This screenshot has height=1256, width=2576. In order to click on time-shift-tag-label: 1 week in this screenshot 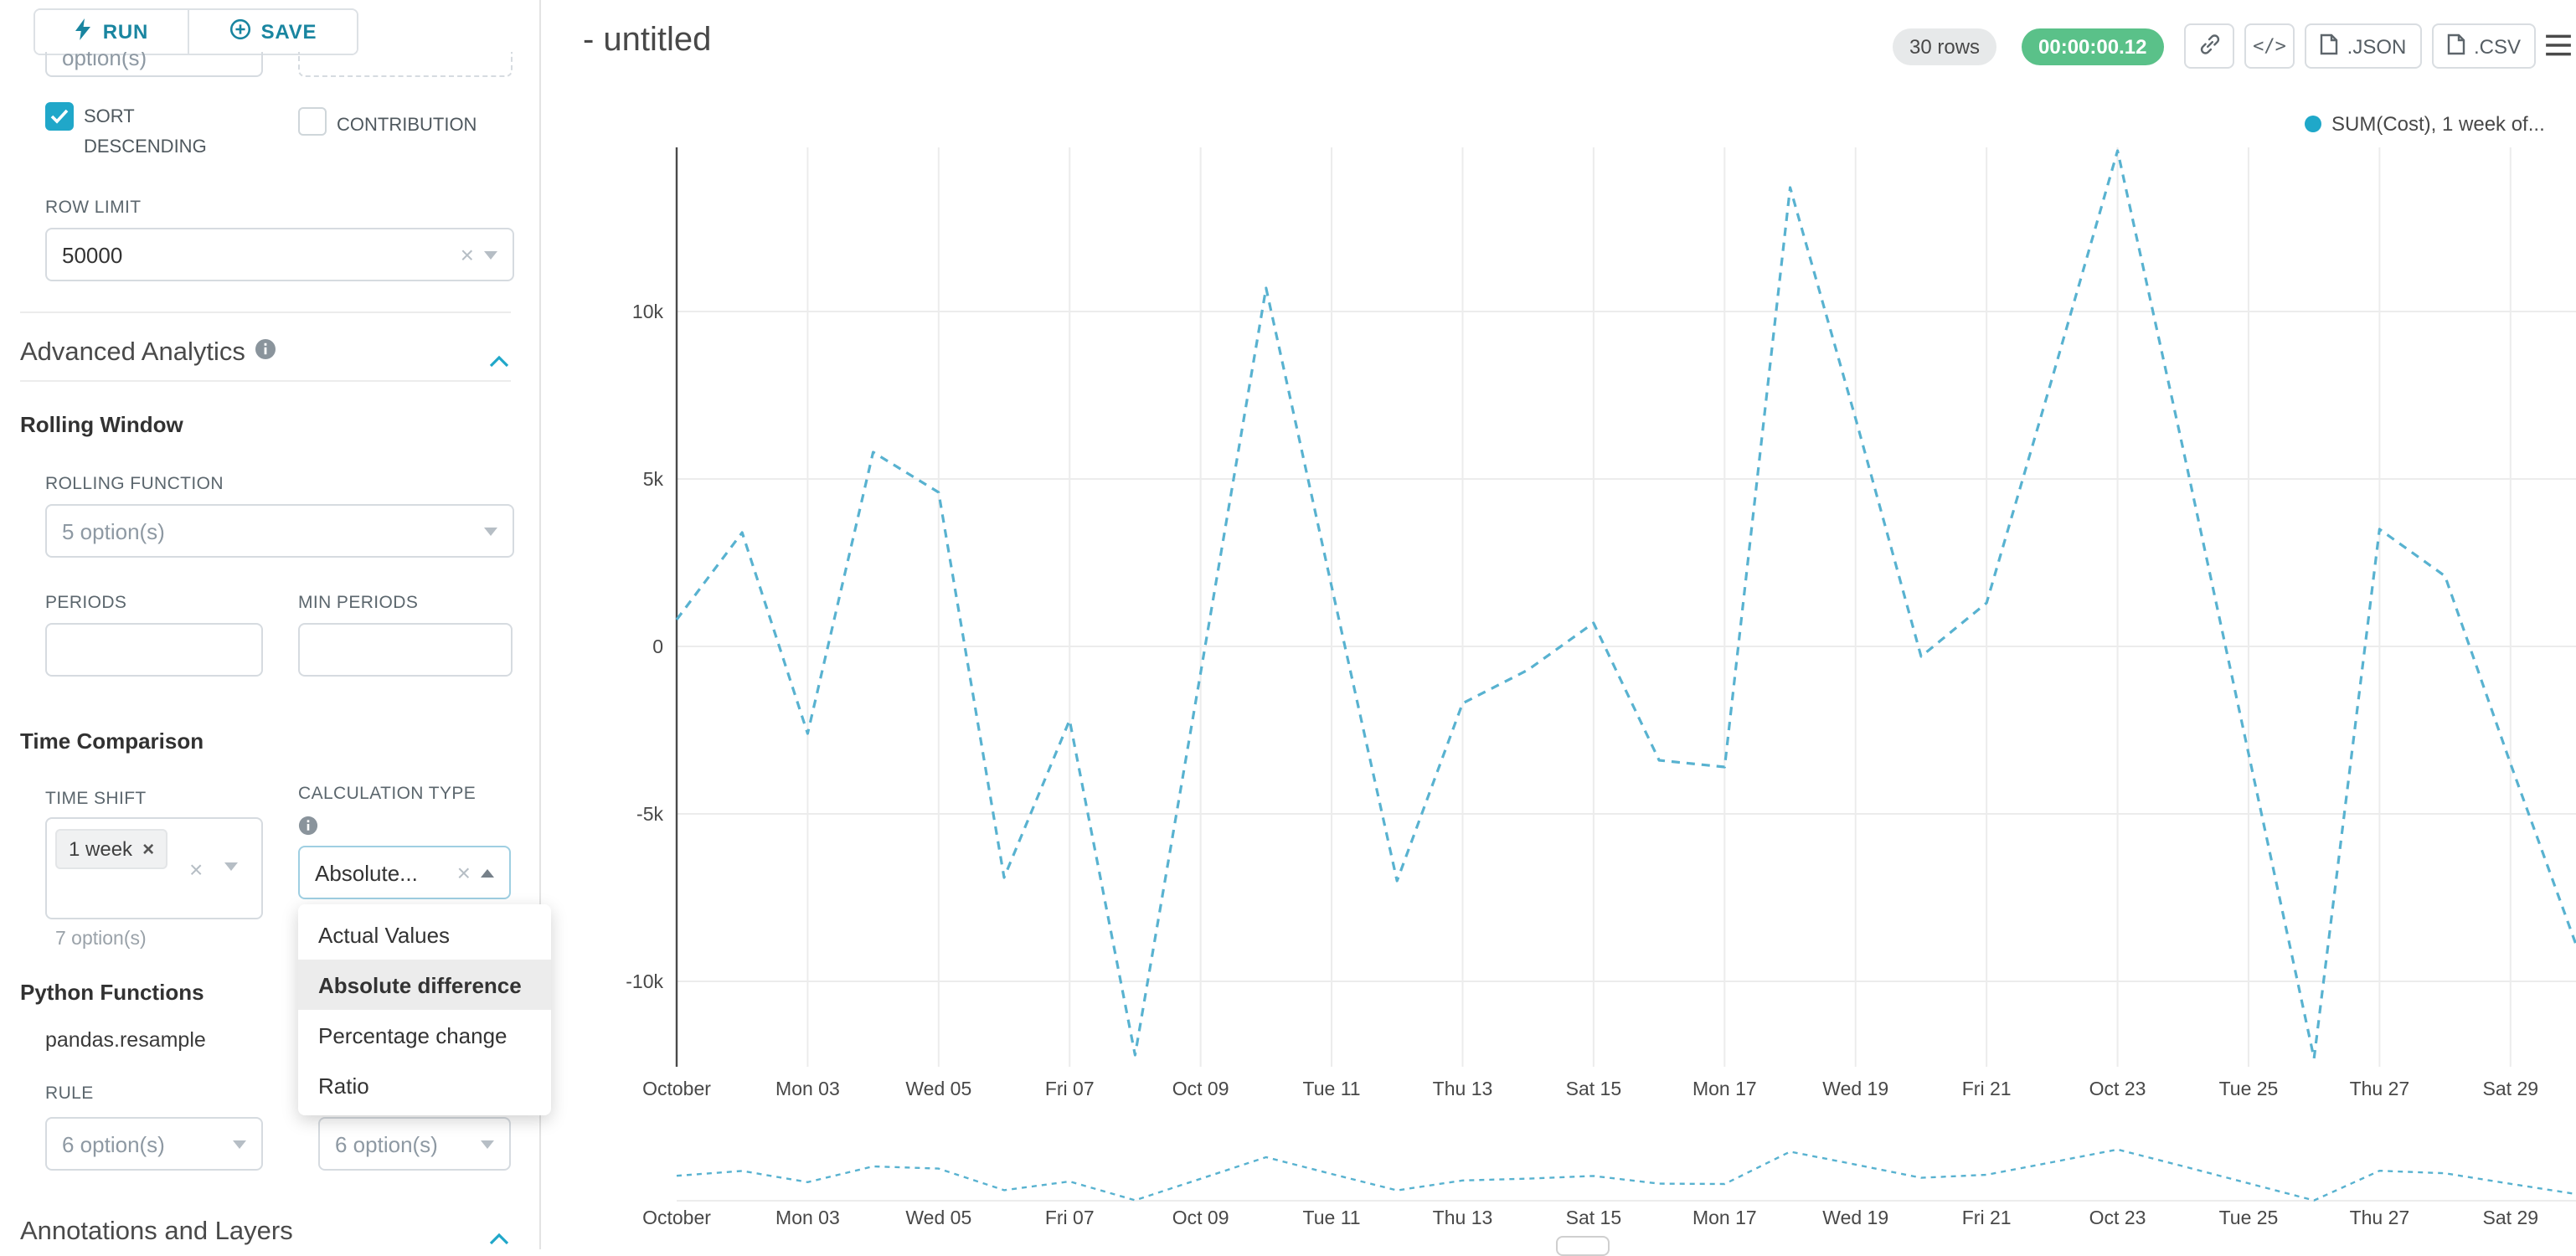, I will do `click(101, 849)`.